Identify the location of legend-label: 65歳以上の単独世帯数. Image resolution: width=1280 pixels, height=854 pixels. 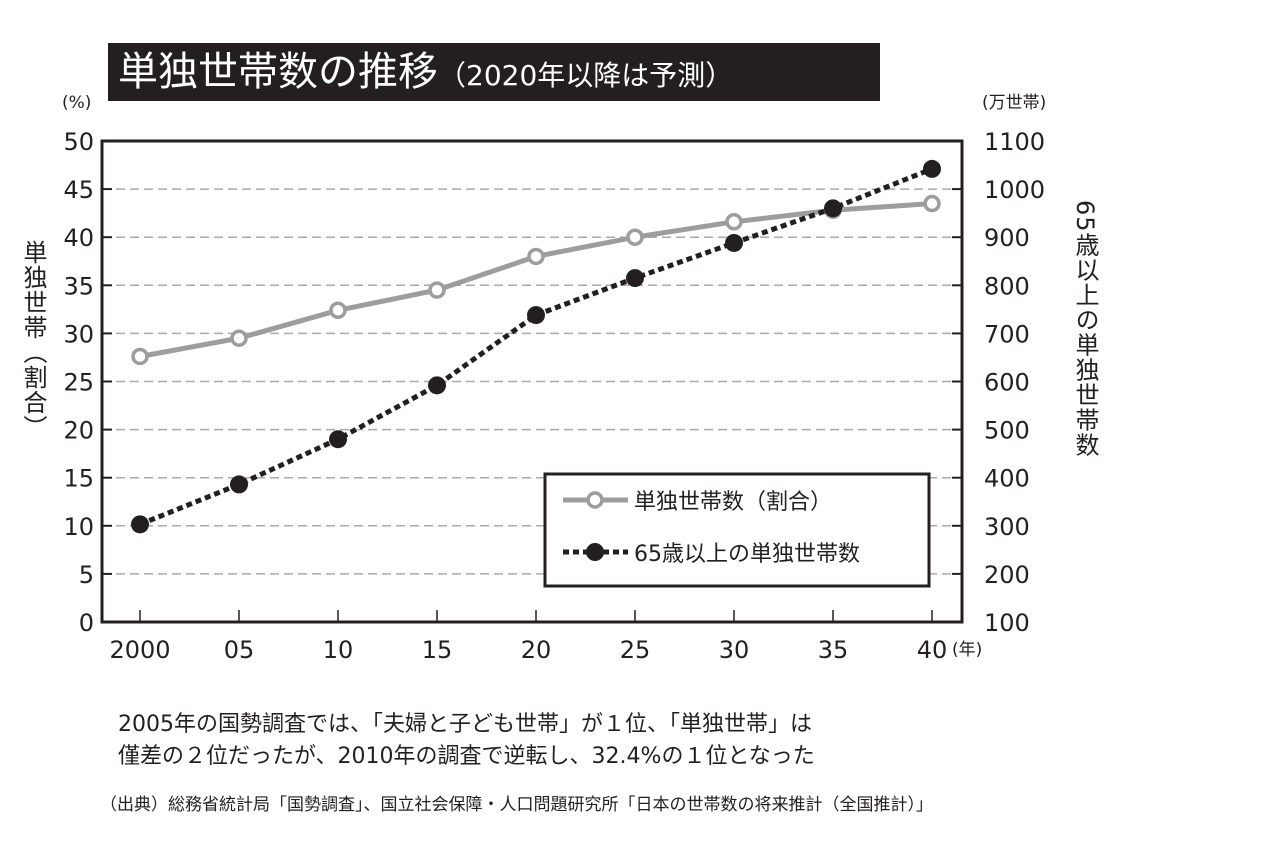
(747, 554).